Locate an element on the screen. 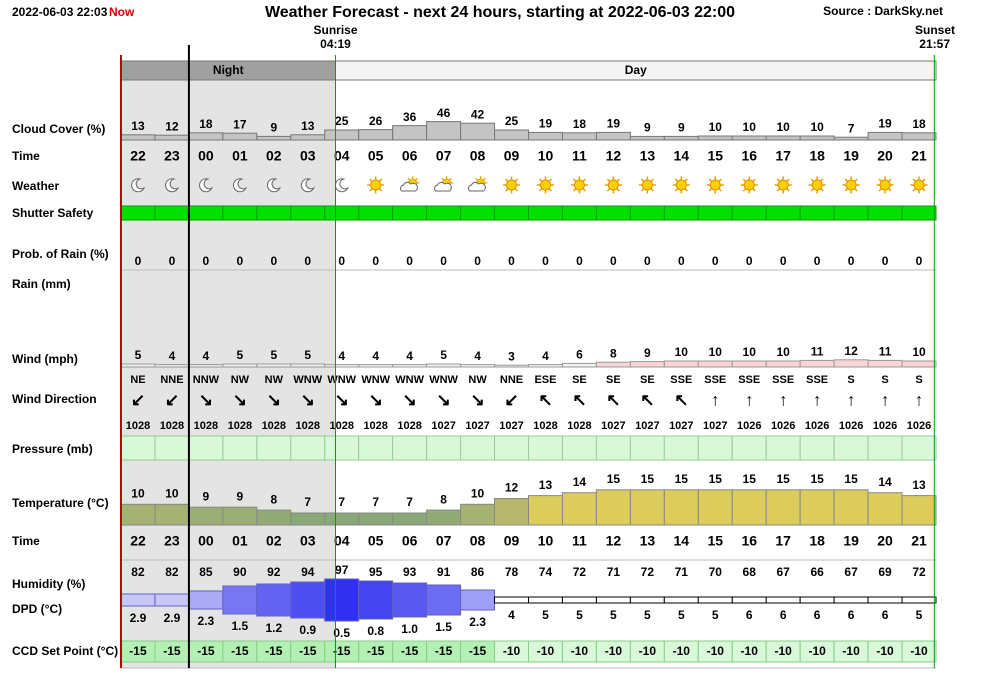 This screenshot has height=680, width=1000. cloud-value: 19 is located at coordinates (614, 124).